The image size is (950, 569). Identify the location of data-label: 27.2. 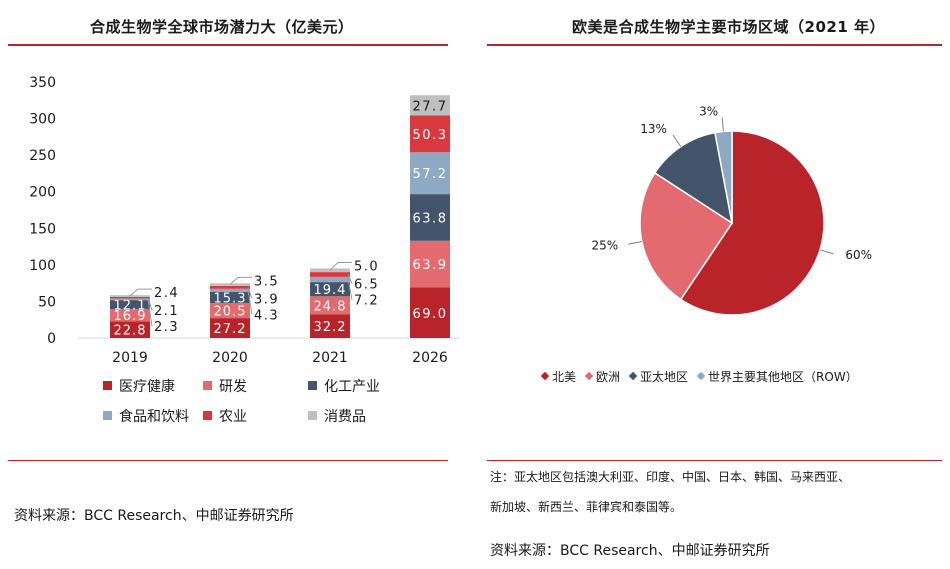
(230, 329).